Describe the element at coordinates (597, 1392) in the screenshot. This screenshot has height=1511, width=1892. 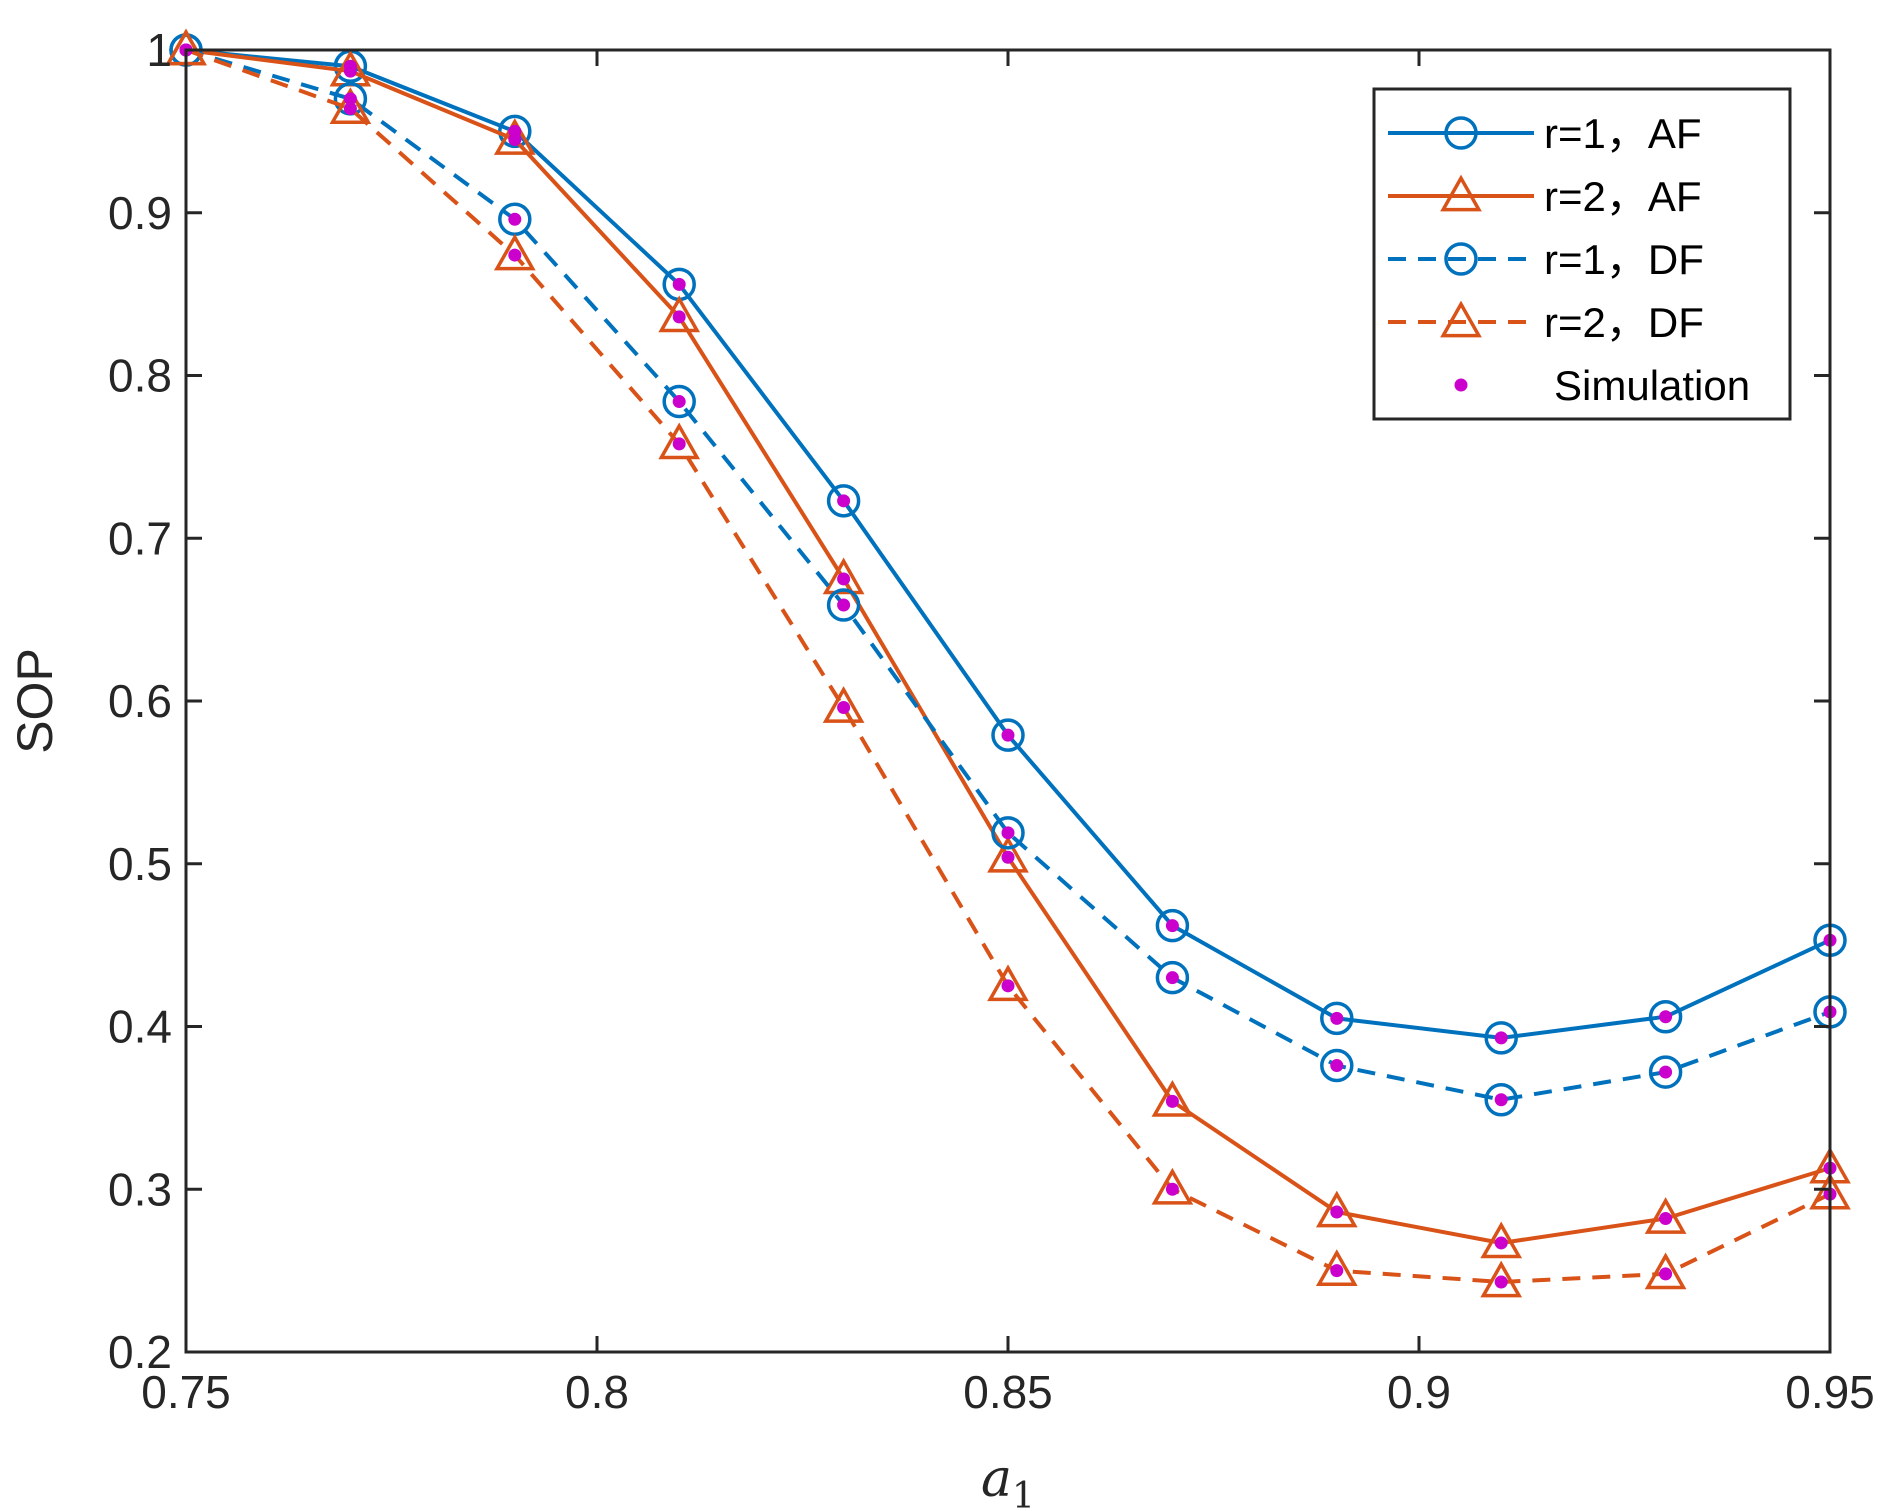
I see `x-tick-label: 0.8` at that location.